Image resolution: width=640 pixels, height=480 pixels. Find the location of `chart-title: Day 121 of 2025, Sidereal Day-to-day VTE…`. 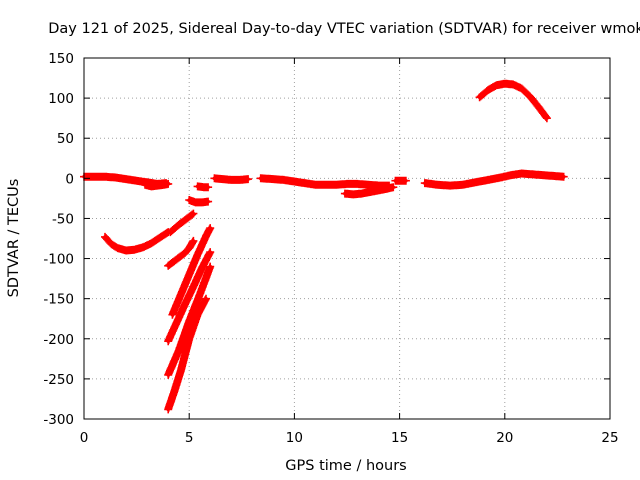

chart-title: Day 121 of 2025, Sidereal Day-to-day VTE… is located at coordinates (344, 29).